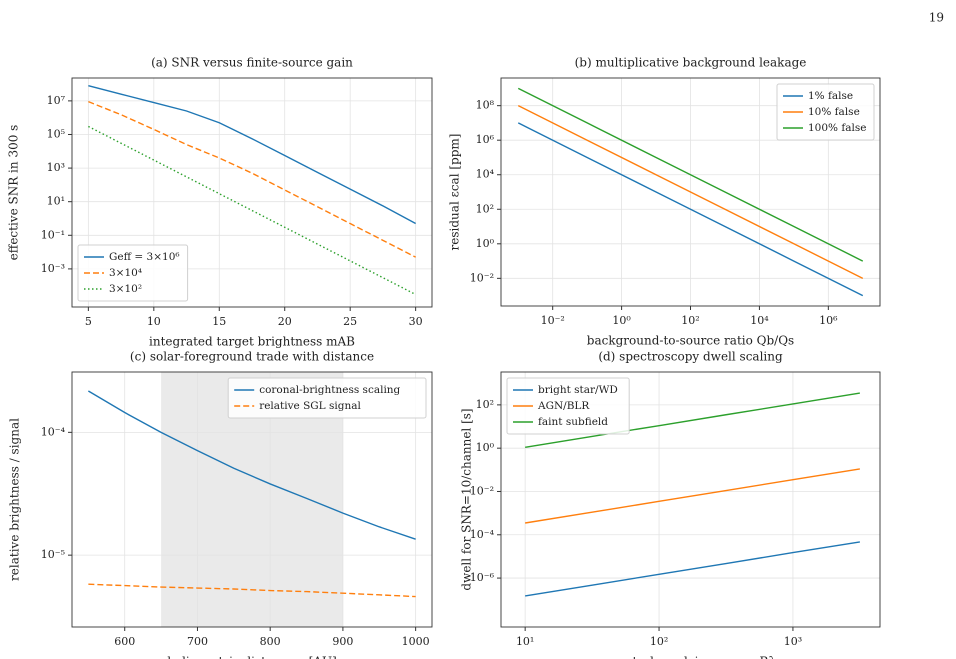 The width and height of the screenshot is (956, 659). I want to click on y-axis-label: relative brightness / signal, so click(15, 499).